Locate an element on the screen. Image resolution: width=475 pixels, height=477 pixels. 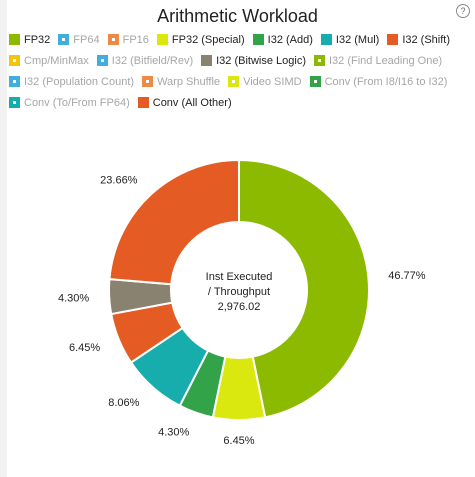
legend-item-fp32-special: FP32 (Special) is located at coordinates (200, 39).